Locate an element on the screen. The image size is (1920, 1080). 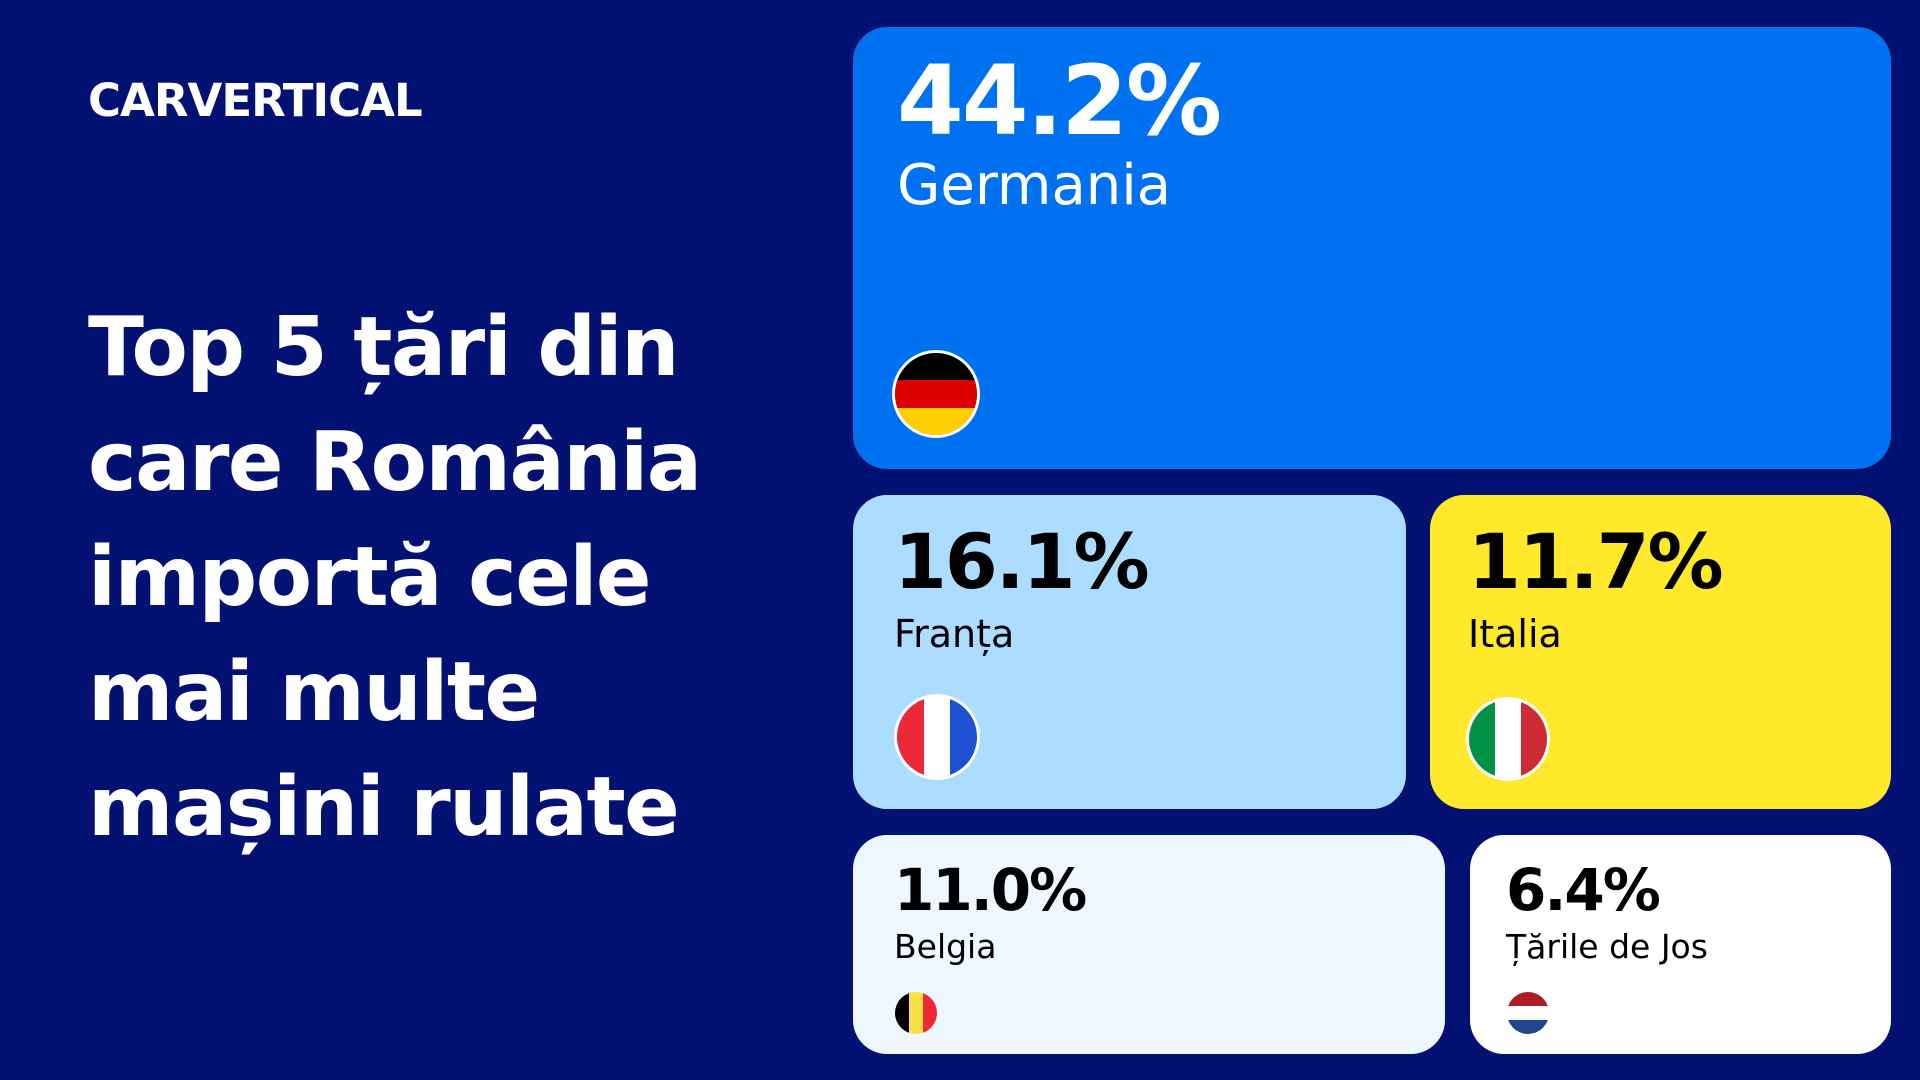
france-flag-icon is located at coordinates (937, 737).